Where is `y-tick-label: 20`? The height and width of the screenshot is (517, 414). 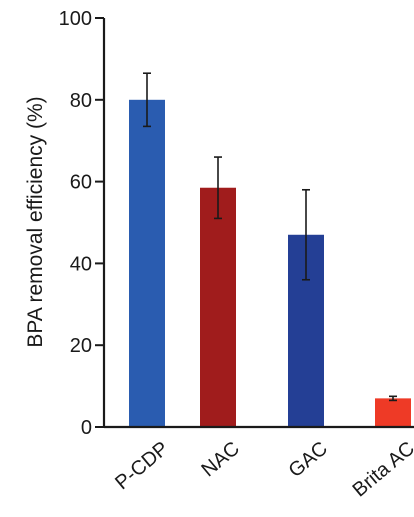 y-tick-label: 20 is located at coordinates (81, 346).